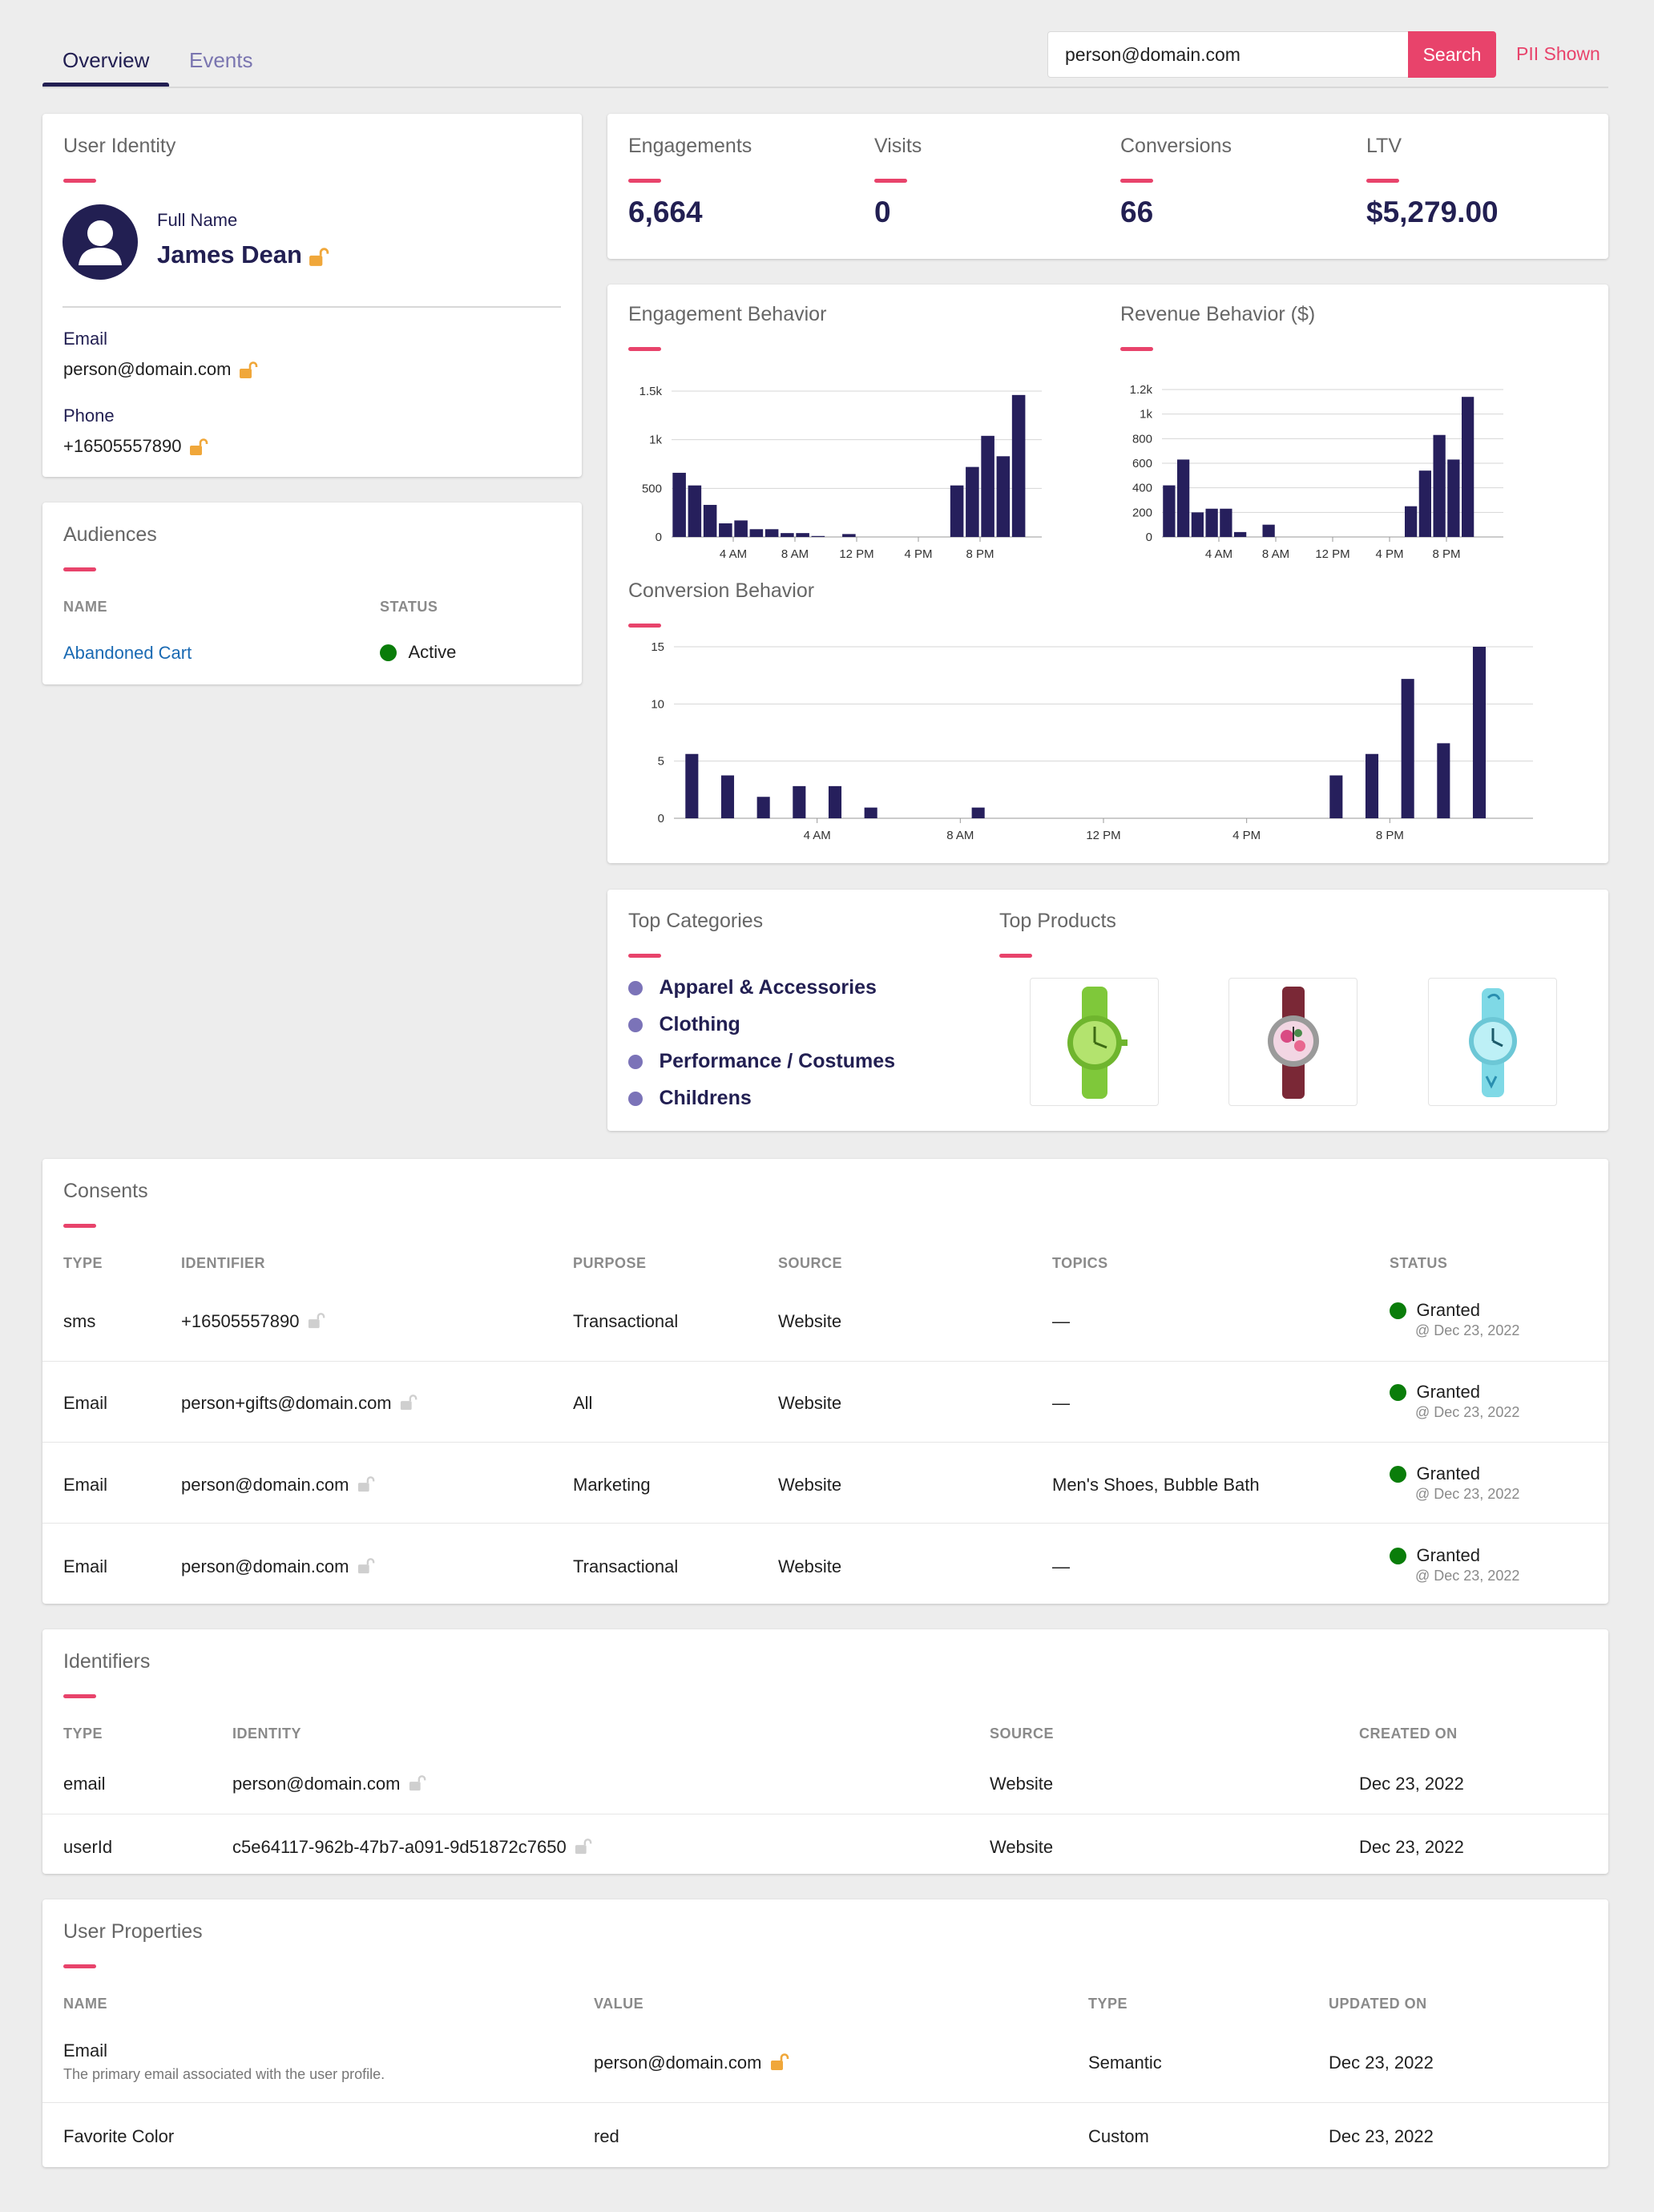  I want to click on y-tick-label: 0, so click(659, 537).